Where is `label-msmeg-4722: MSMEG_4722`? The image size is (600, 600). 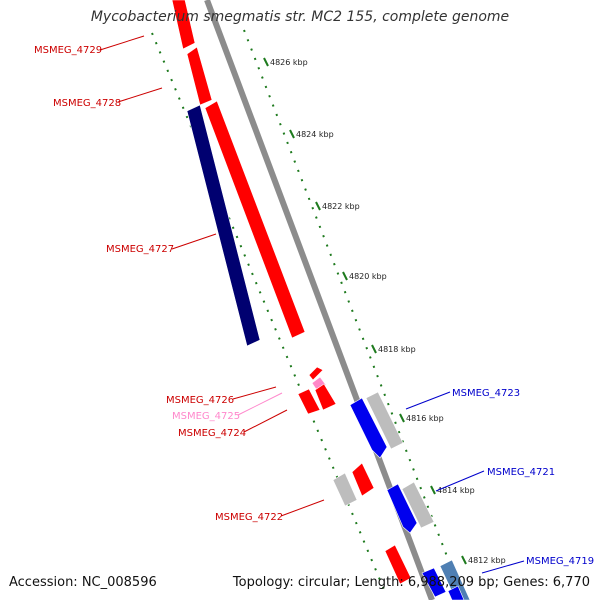
label-msmeg-4722: MSMEG_4722 is located at coordinates (249, 517).